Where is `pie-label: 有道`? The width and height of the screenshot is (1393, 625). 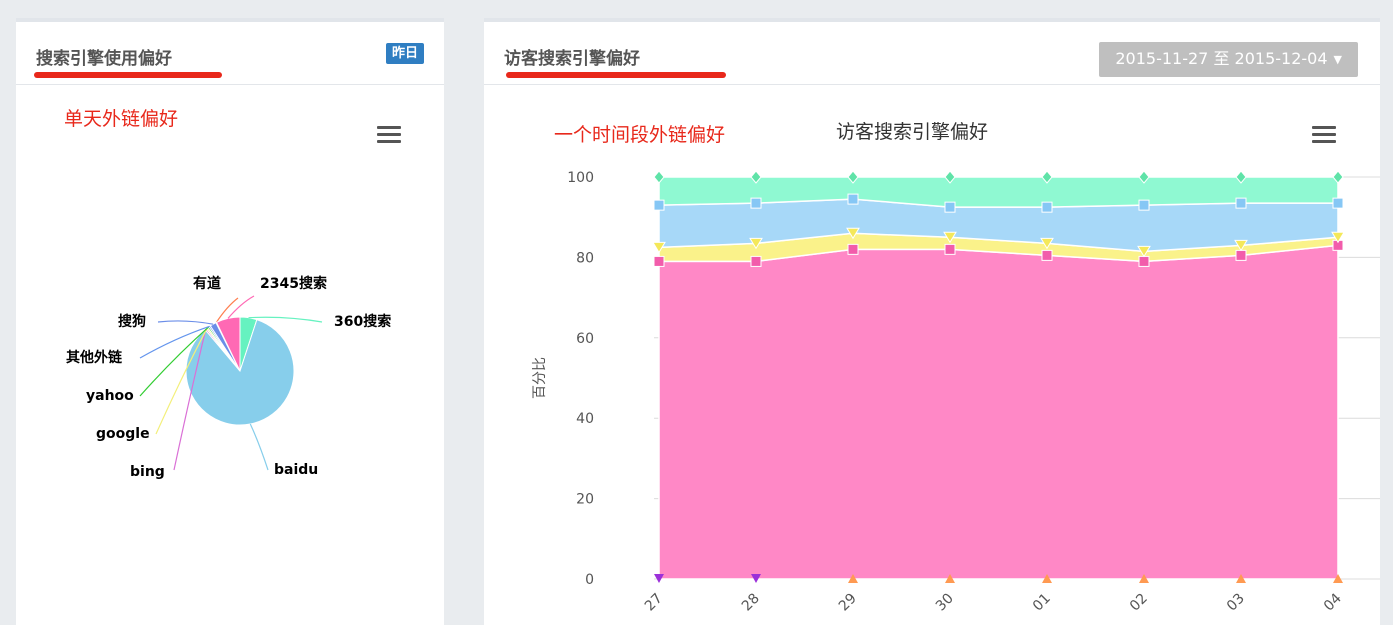 pie-label: 有道 is located at coordinates (207, 283).